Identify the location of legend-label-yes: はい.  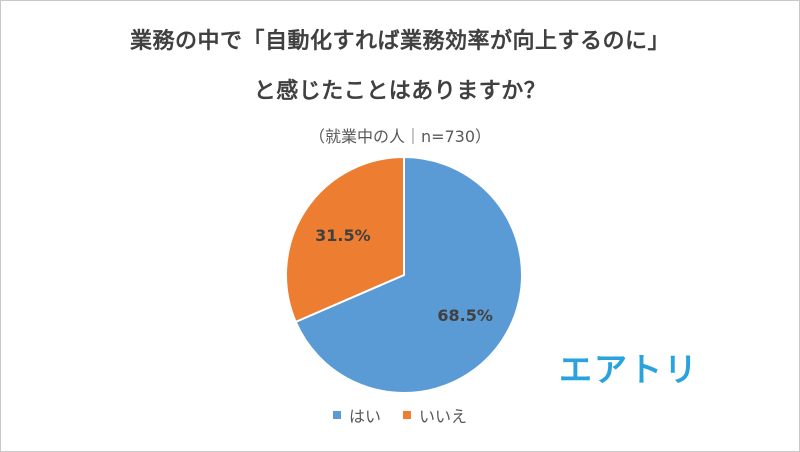
(364, 416).